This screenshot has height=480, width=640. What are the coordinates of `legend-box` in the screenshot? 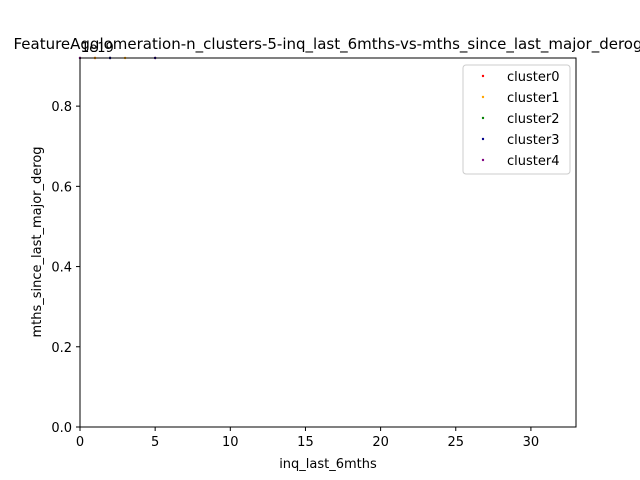 It's located at (516, 119).